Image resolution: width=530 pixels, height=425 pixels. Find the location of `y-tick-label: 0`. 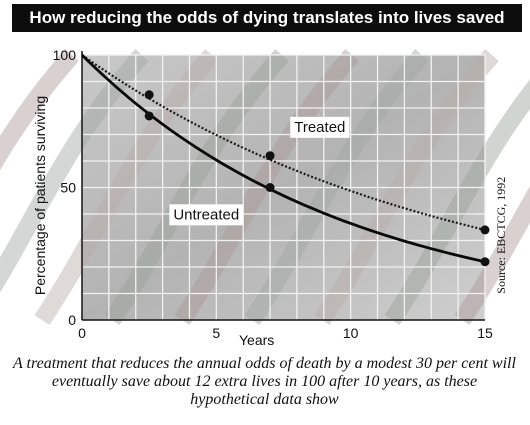

y-tick-label: 0 is located at coordinates (72, 320).